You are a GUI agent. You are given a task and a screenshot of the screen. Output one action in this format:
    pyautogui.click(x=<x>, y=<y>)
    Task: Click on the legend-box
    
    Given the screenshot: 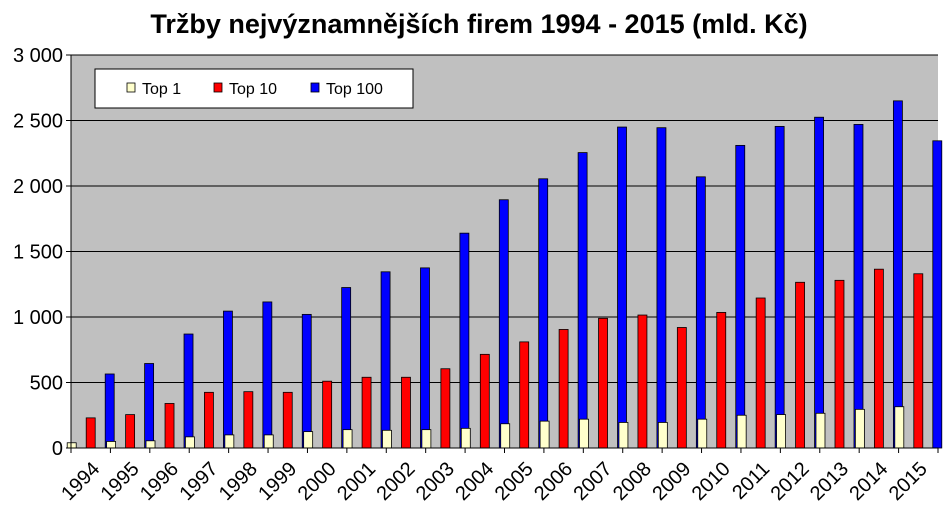 What is the action you would take?
    pyautogui.click(x=254, y=88)
    